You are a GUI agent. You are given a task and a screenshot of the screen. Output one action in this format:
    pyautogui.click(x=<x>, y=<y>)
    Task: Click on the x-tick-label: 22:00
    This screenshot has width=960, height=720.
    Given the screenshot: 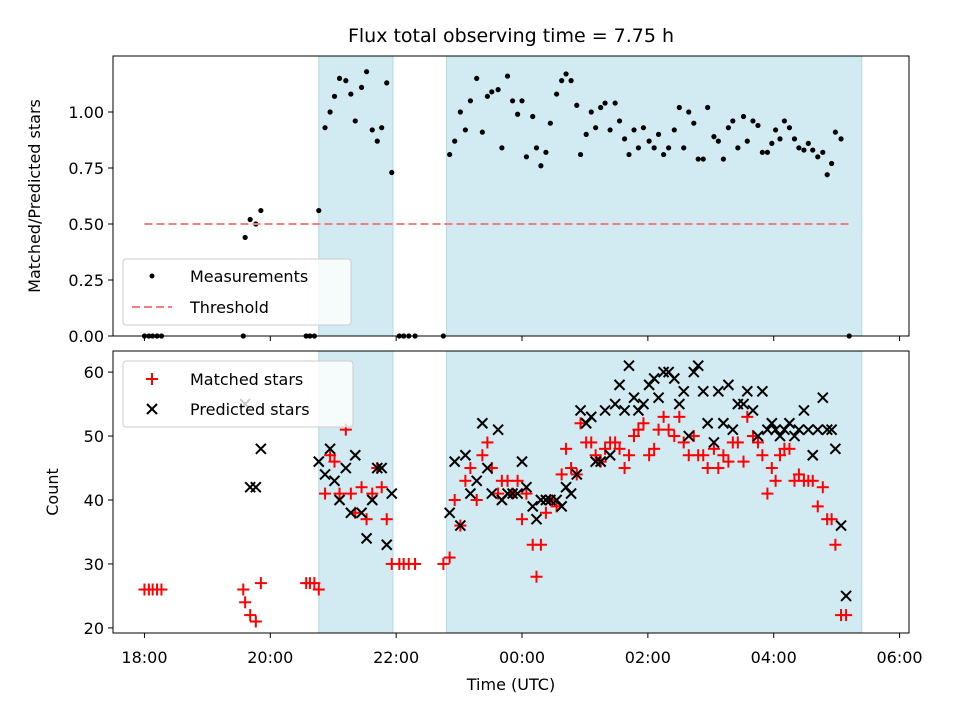 What is the action you would take?
    pyautogui.click(x=396, y=657)
    